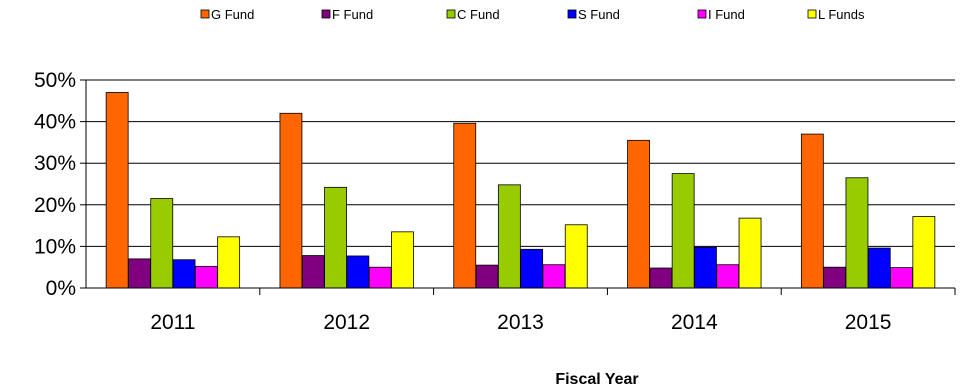 The image size is (964, 389). I want to click on bar-c-fund-2015, so click(857, 233).